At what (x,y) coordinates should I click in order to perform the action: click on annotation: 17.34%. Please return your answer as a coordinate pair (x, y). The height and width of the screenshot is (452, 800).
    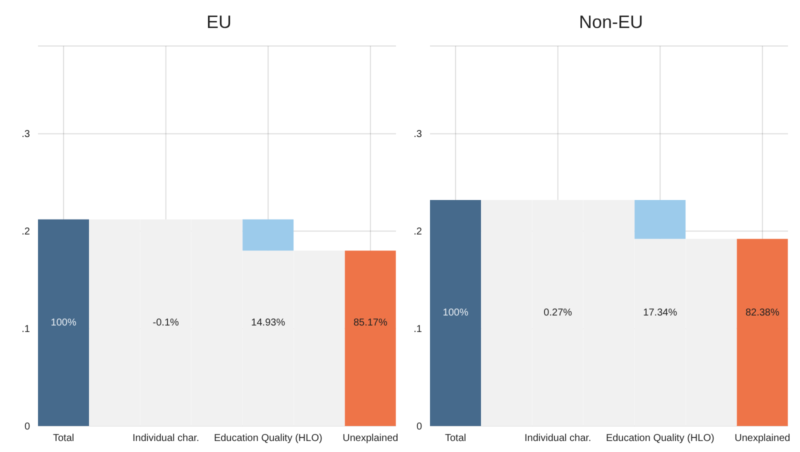
    Looking at the image, I should click on (660, 313).